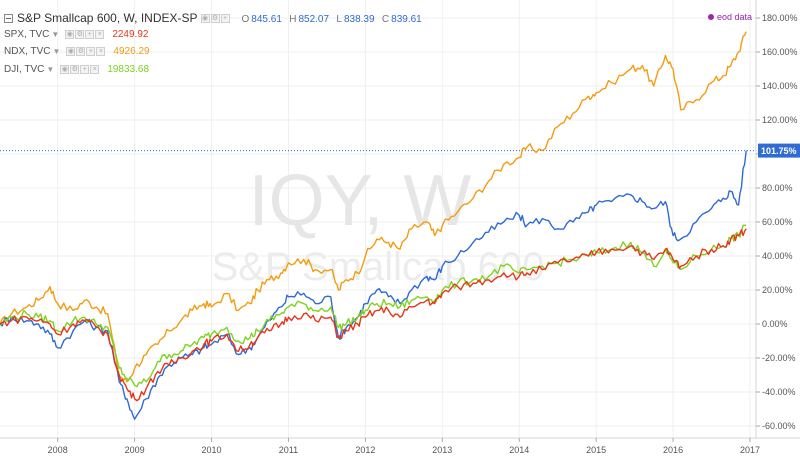  What do you see at coordinates (27, 51) in the screenshot?
I see `compare-symbol: NDX, TVC` at bounding box center [27, 51].